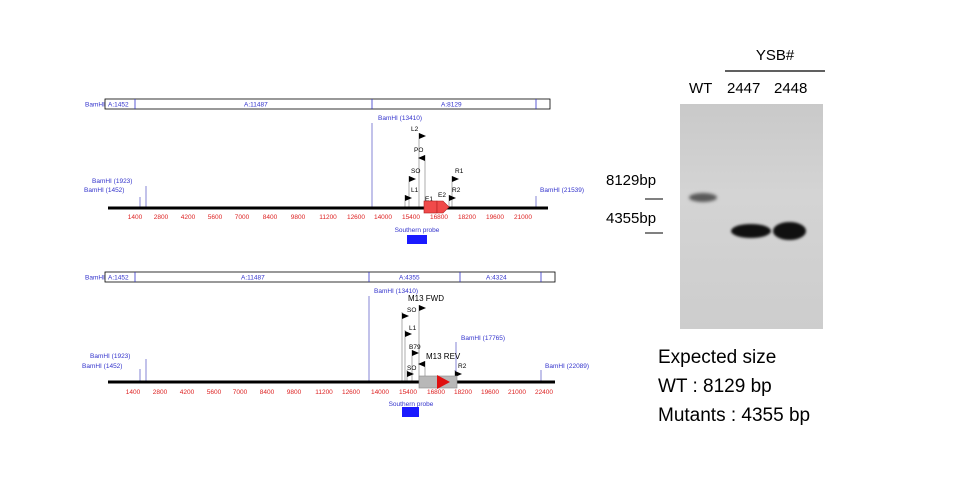  Describe the element at coordinates (417, 230) in the screenshot. I see `top-probe-label: Southern probe` at that location.